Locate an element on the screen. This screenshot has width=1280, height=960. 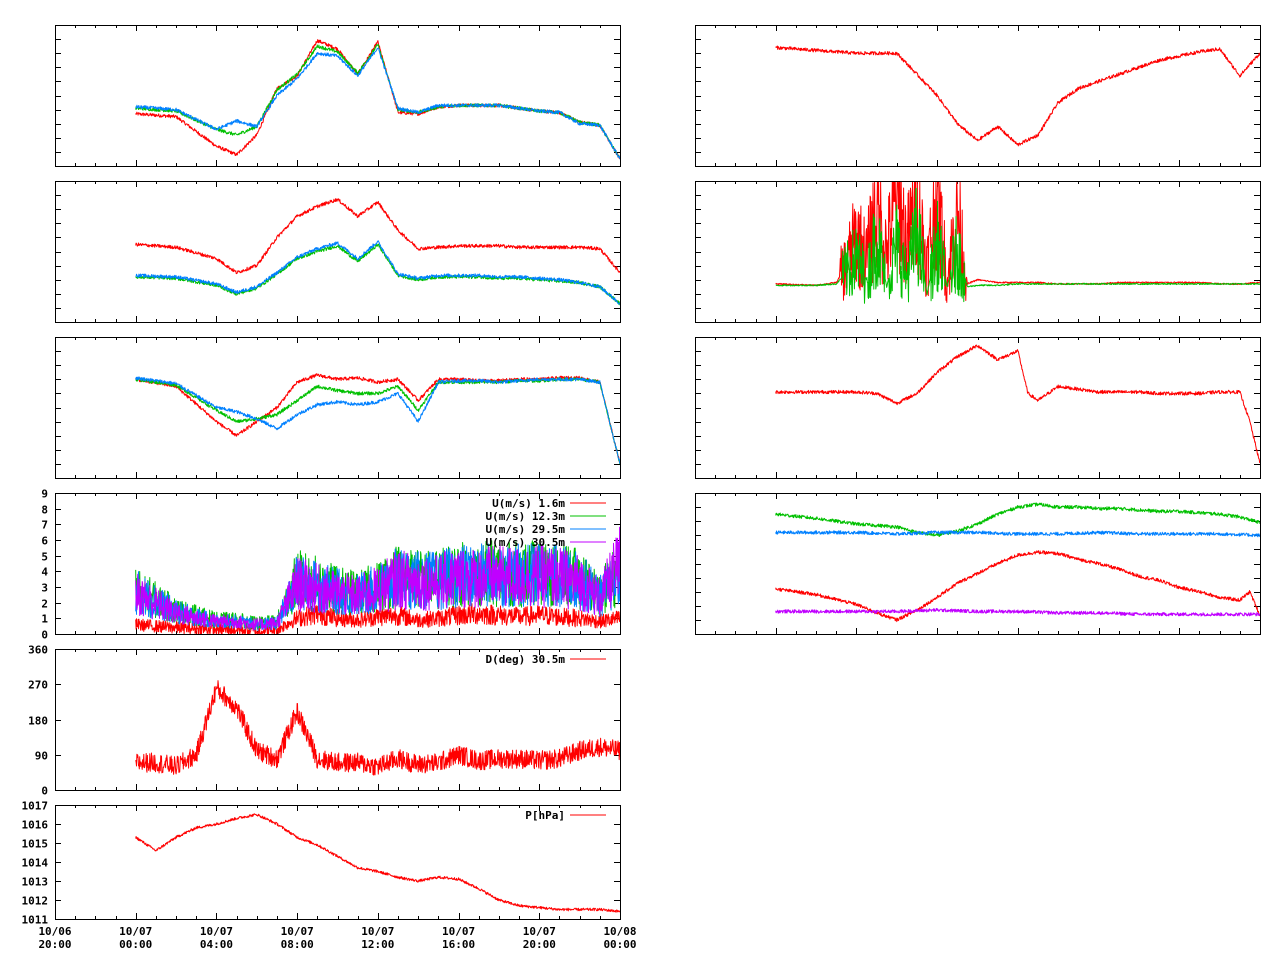
panel-p3 is located at coordinates (338, 408).